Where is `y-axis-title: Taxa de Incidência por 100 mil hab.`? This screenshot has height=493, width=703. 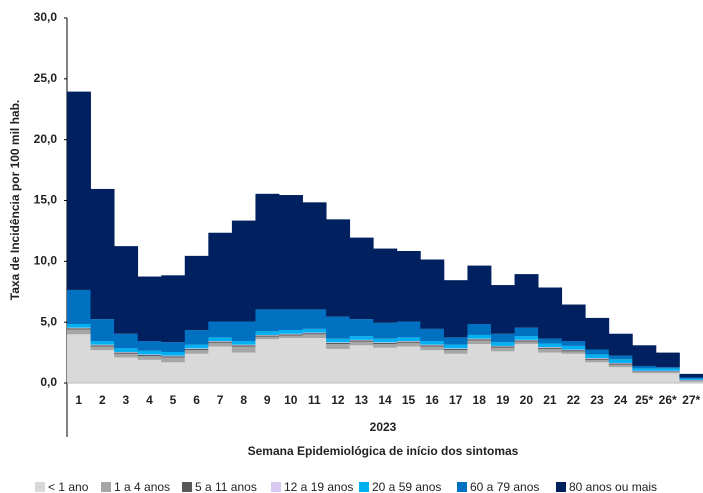
y-axis-title: Taxa de Incidência por 100 mil hab. is located at coordinates (15, 200).